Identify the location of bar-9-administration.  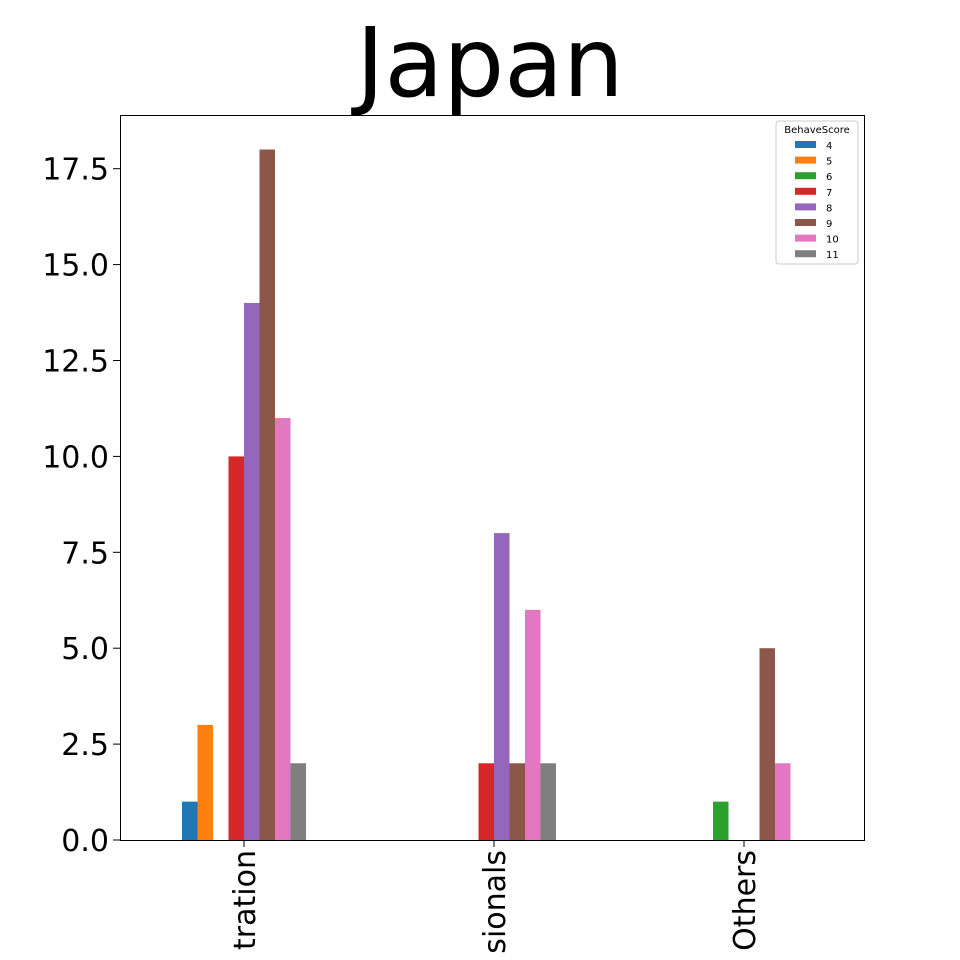
(267, 494).